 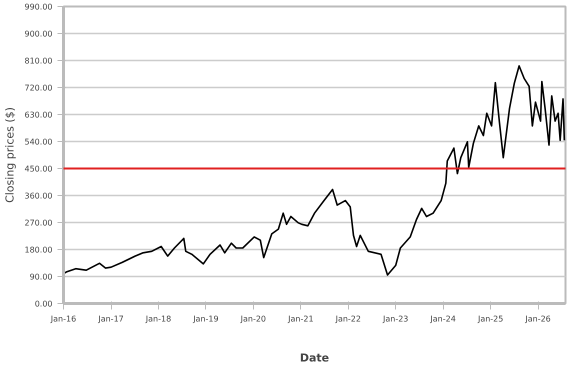 I want to click on x-tick-label: Jan-25, so click(x=490, y=319).